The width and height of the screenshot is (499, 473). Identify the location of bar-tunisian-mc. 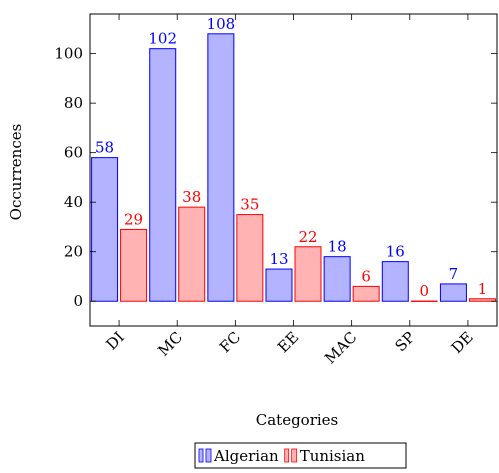
(192, 254).